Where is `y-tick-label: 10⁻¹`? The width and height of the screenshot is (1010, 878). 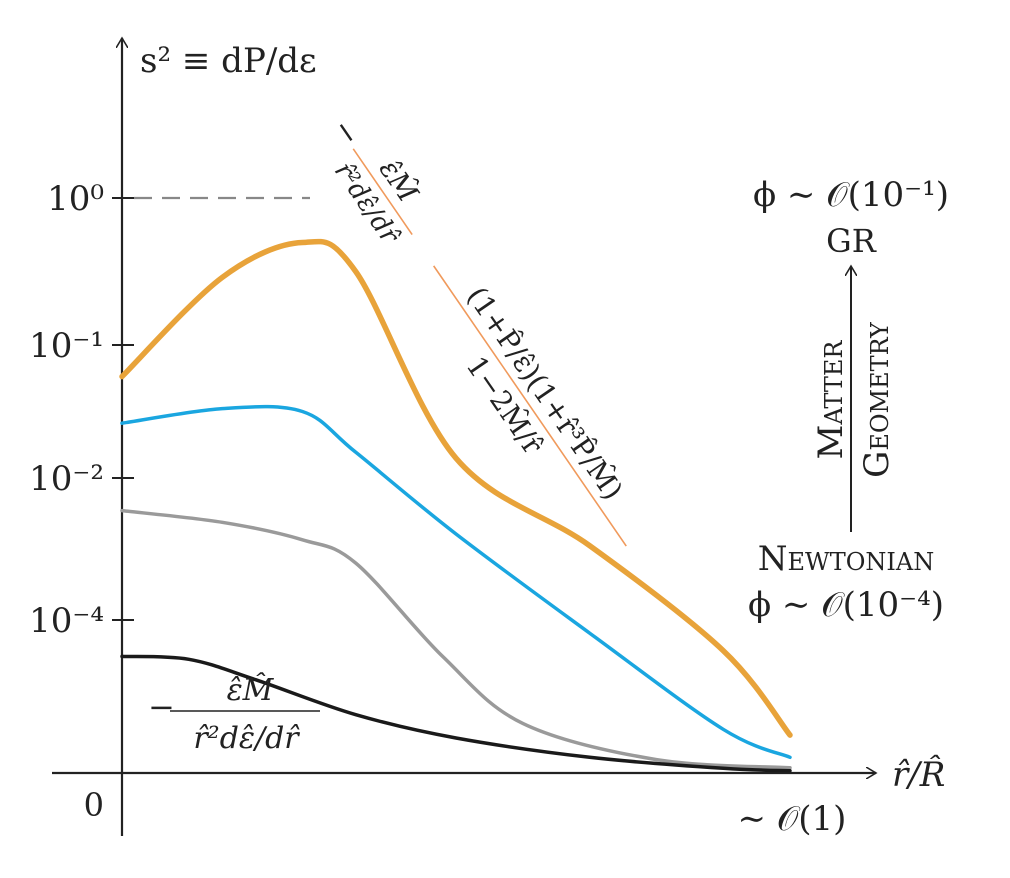 y-tick-label: 10⁻¹ is located at coordinates (66, 346).